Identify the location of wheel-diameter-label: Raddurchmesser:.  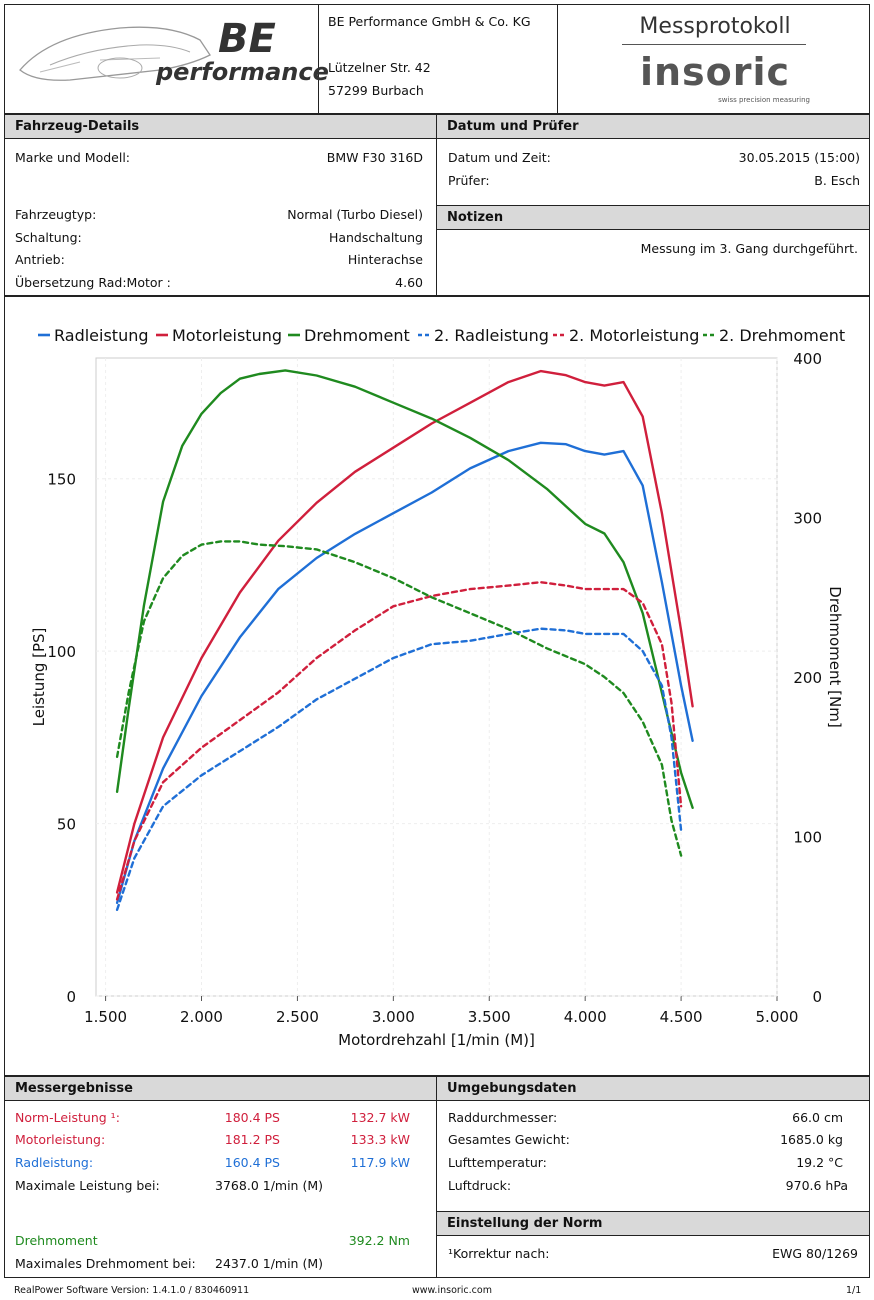
(503, 1117).